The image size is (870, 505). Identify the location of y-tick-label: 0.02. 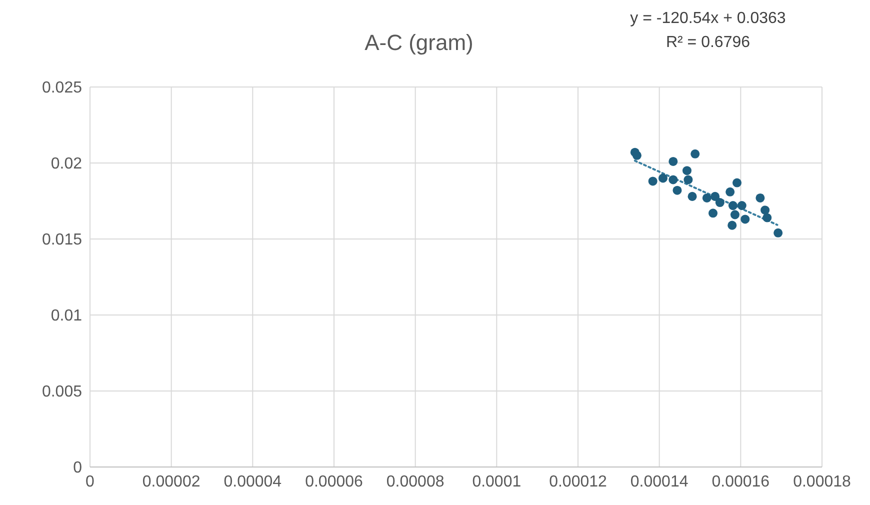
(66, 164).